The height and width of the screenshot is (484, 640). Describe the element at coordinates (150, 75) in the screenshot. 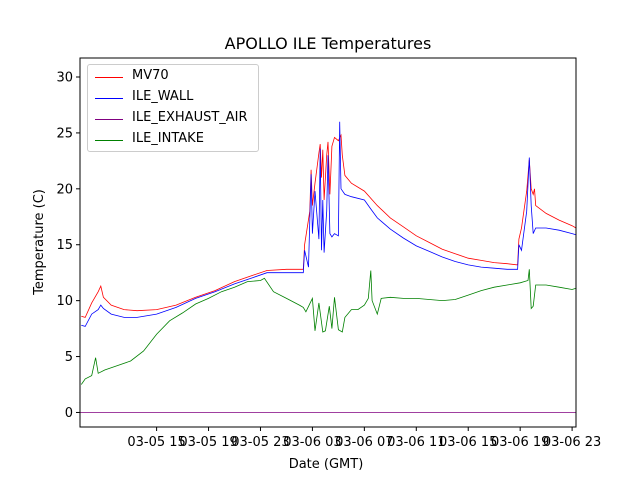

I see `legend-label-mv70: MV70` at that location.